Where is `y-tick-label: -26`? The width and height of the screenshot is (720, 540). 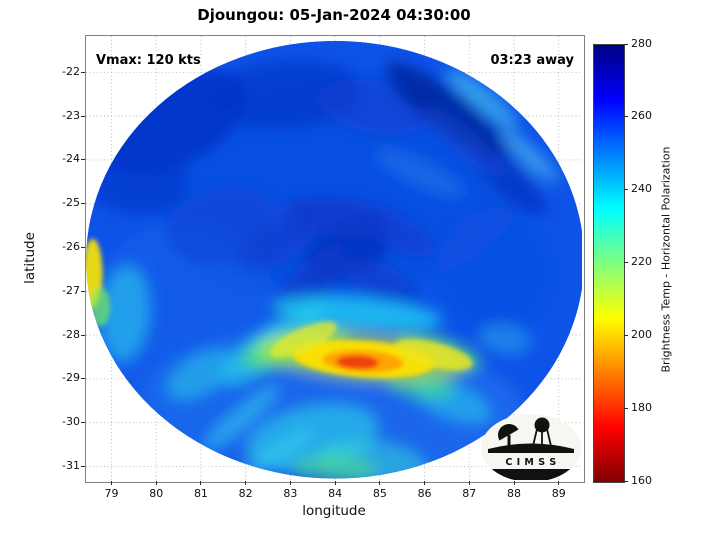
y-tick-label: -26 is located at coordinates (71, 246).